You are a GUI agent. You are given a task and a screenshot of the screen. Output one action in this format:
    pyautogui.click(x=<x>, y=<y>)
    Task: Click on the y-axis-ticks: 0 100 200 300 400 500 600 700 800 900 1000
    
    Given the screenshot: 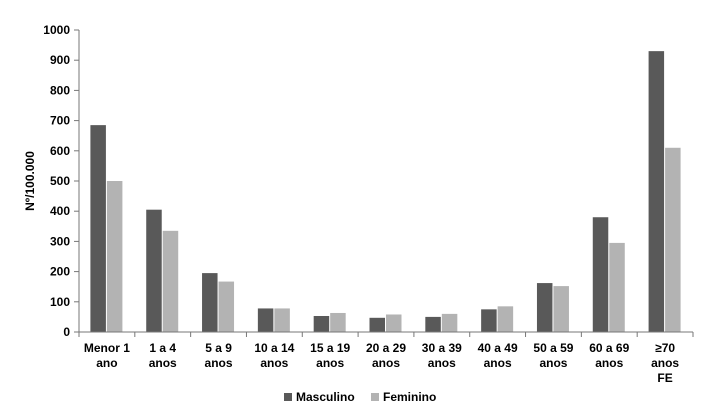 What is the action you would take?
    pyautogui.click(x=61, y=181)
    